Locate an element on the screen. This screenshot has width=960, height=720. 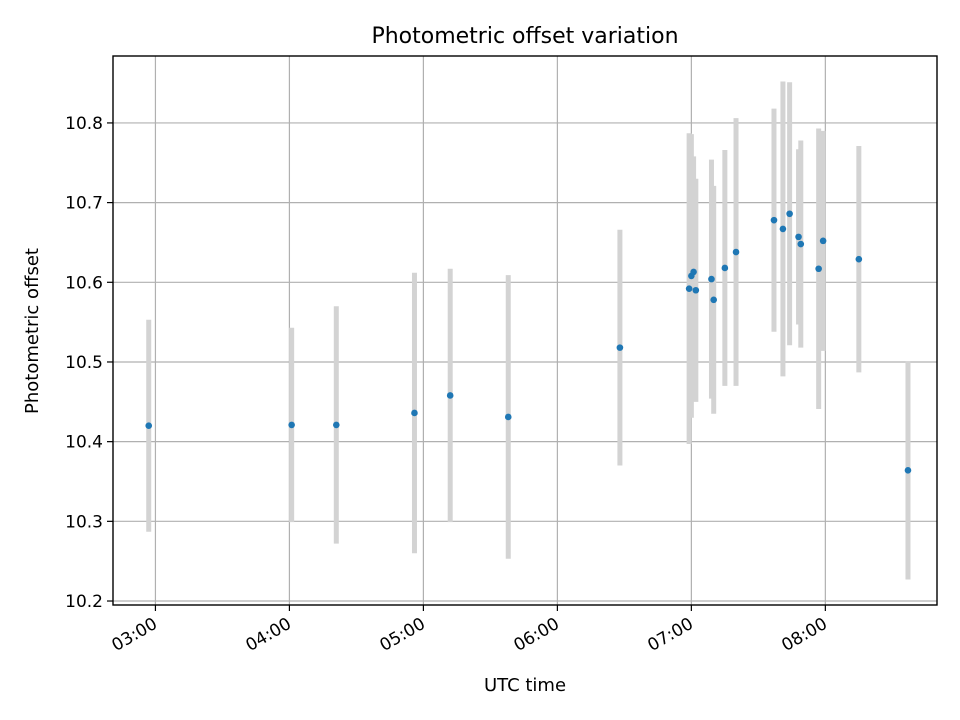
x-tick-label: 04:00 is located at coordinates (268, 635).